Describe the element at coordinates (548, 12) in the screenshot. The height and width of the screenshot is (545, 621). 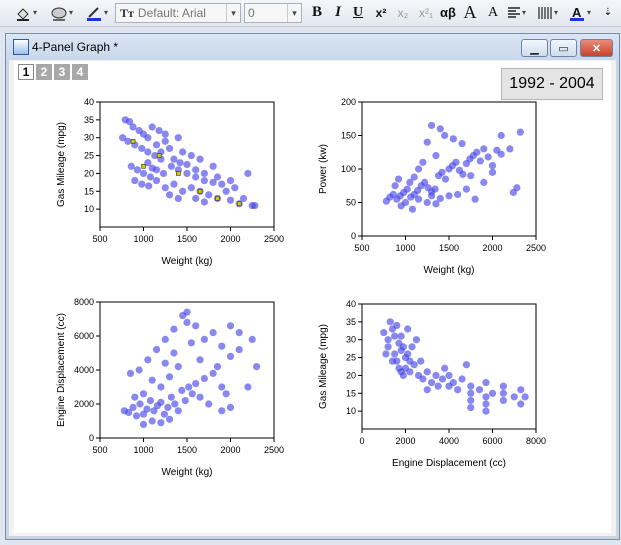
I see `column-format-icon` at that location.